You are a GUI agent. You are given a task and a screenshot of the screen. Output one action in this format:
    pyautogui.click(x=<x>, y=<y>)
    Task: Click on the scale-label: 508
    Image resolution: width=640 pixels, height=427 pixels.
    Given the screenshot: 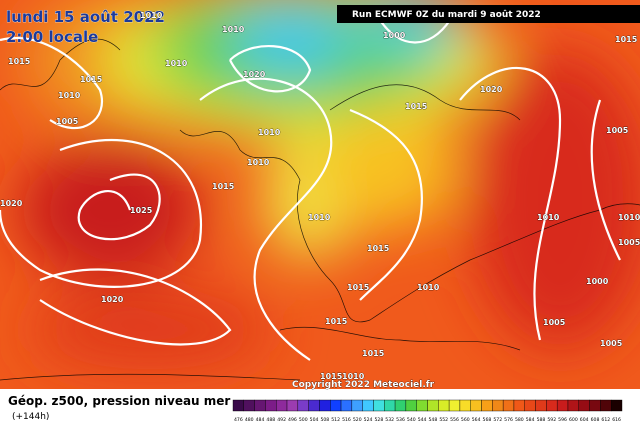 What is the action you would take?
    pyautogui.click(x=324, y=420)
    